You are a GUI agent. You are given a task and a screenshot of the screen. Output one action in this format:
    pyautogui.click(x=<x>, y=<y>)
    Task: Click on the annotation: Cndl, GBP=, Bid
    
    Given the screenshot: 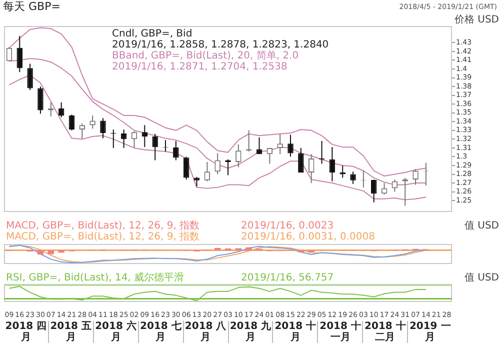 What is the action you would take?
    pyautogui.click(x=152, y=34)
    